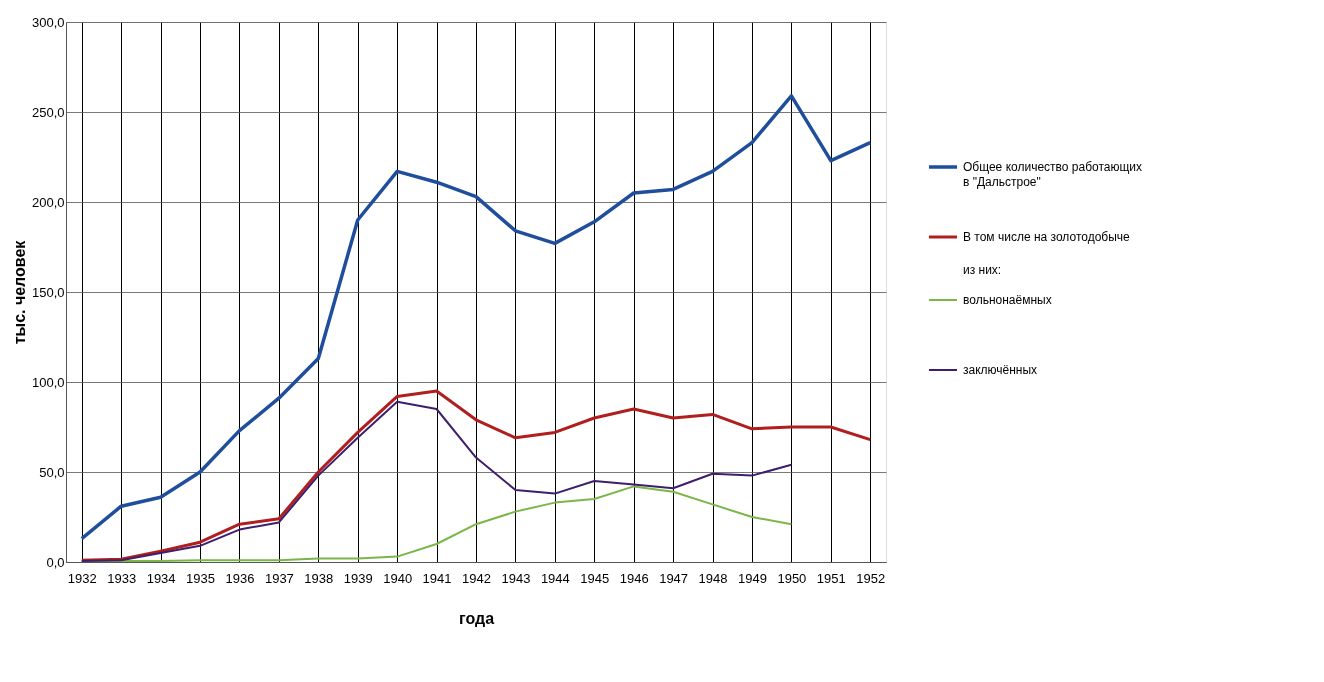 This screenshot has height=682, width=1324. I want to click on x-tick-label: 1951, so click(831, 578).